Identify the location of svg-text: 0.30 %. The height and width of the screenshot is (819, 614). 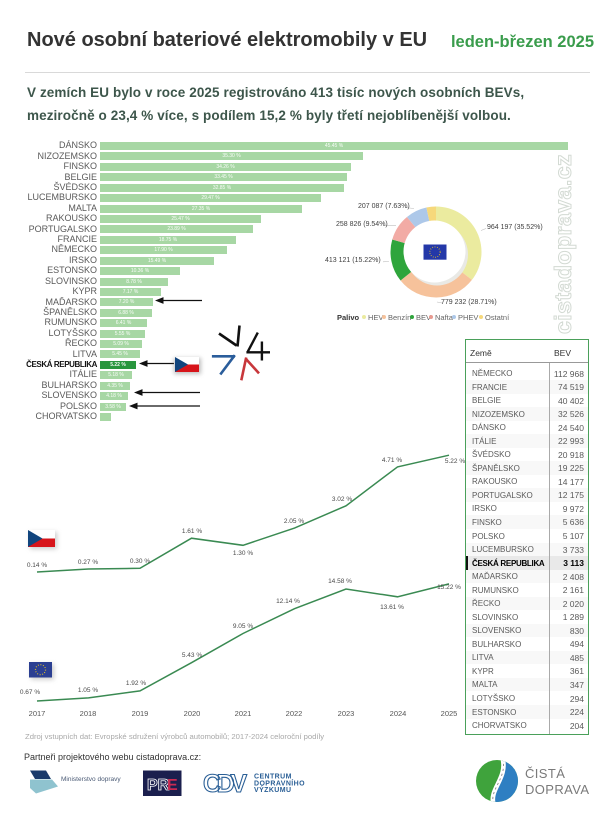
(140, 561).